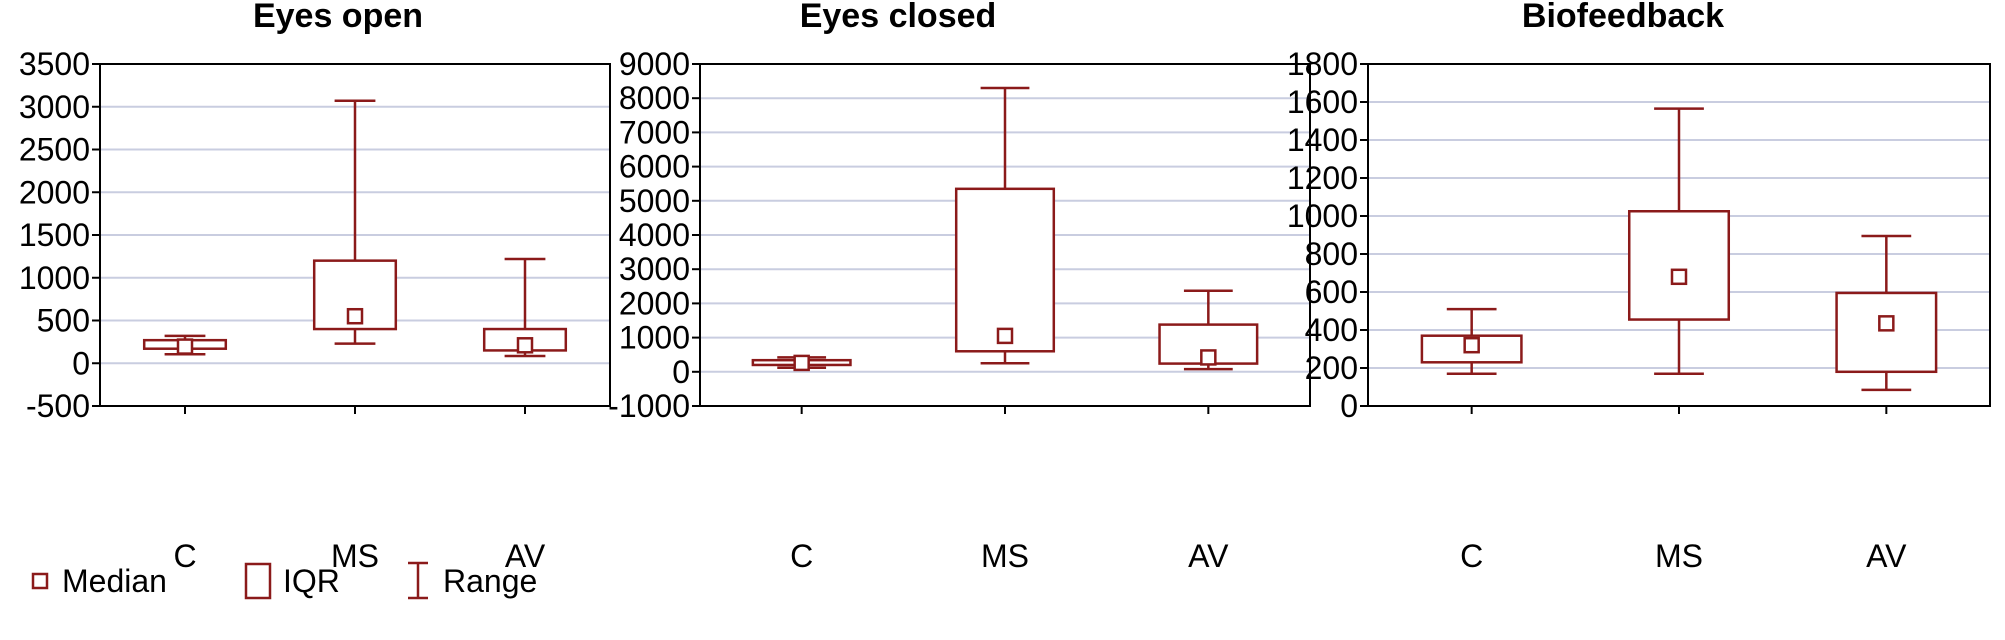 This screenshot has width=2005, height=640. I want to click on panel-title: Eyes closed, so click(898, 17).